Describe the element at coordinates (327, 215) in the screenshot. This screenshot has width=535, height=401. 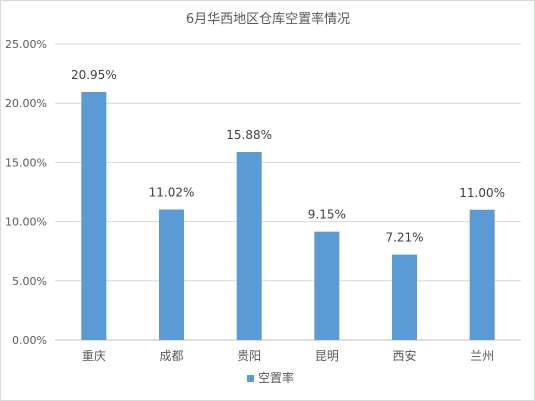
I see `data-label: 9.15%` at that location.